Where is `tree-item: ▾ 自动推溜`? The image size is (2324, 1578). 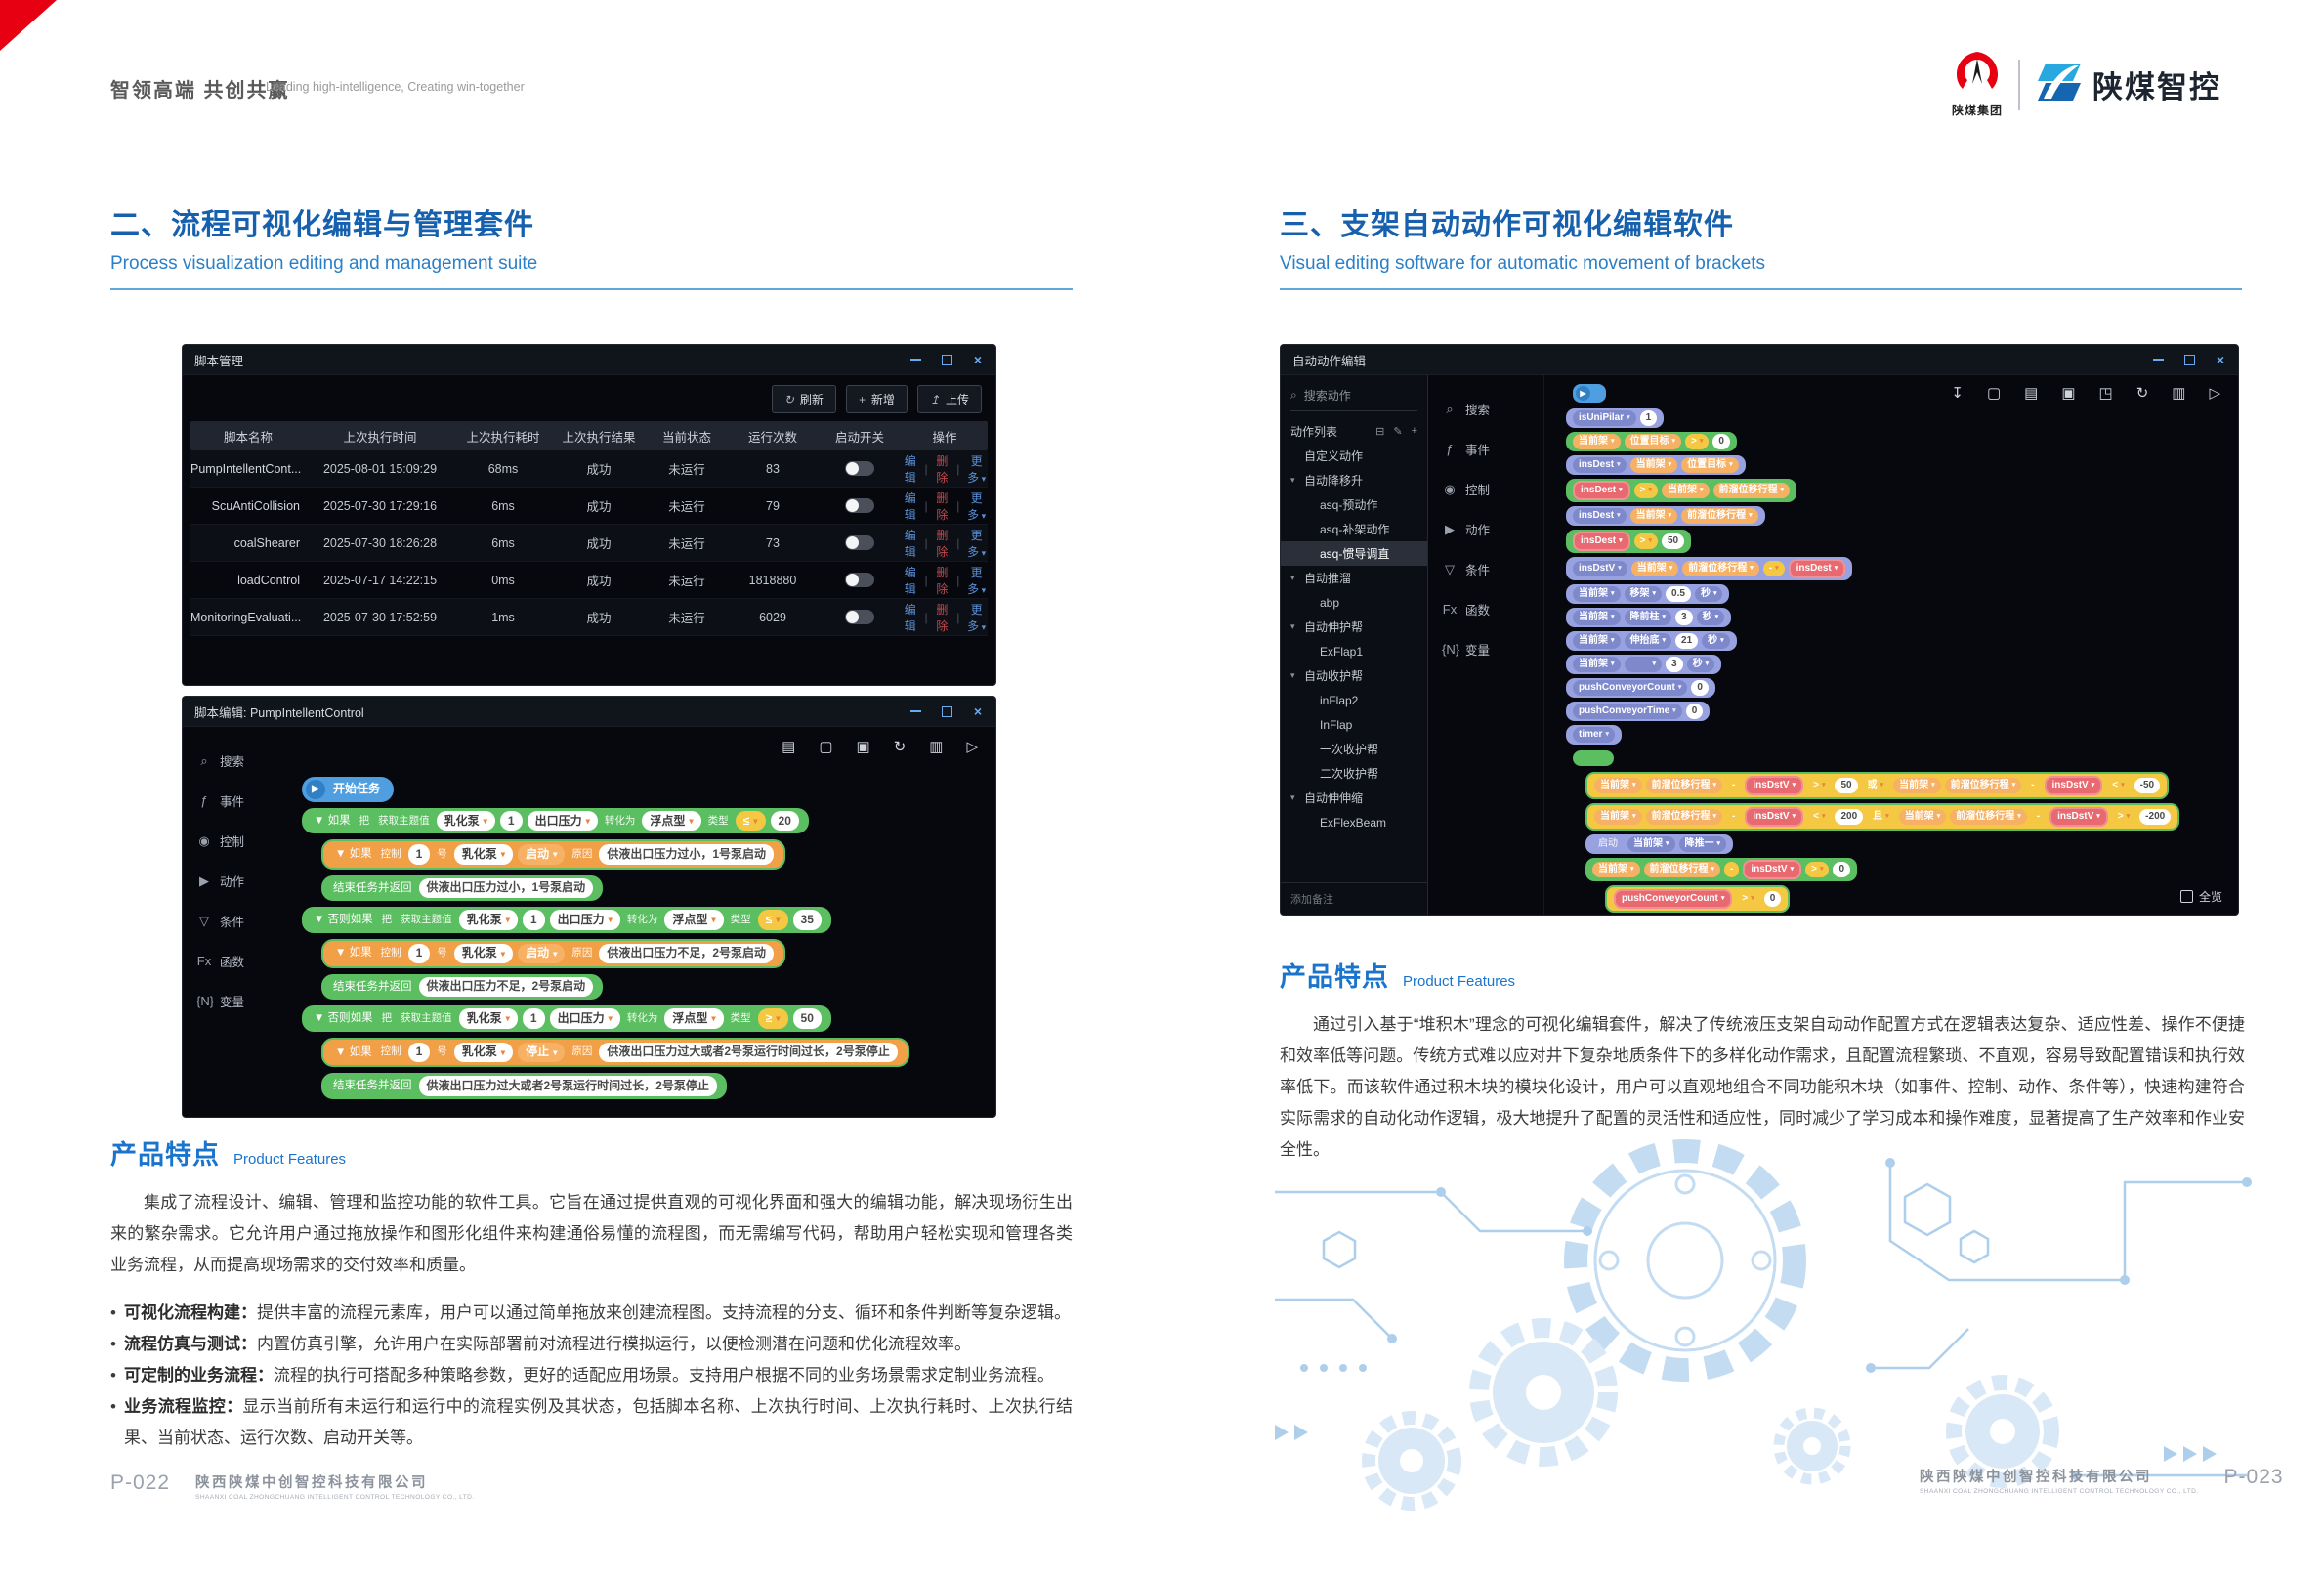
tree-item: ▾ 自动推溜 is located at coordinates (1321, 578).